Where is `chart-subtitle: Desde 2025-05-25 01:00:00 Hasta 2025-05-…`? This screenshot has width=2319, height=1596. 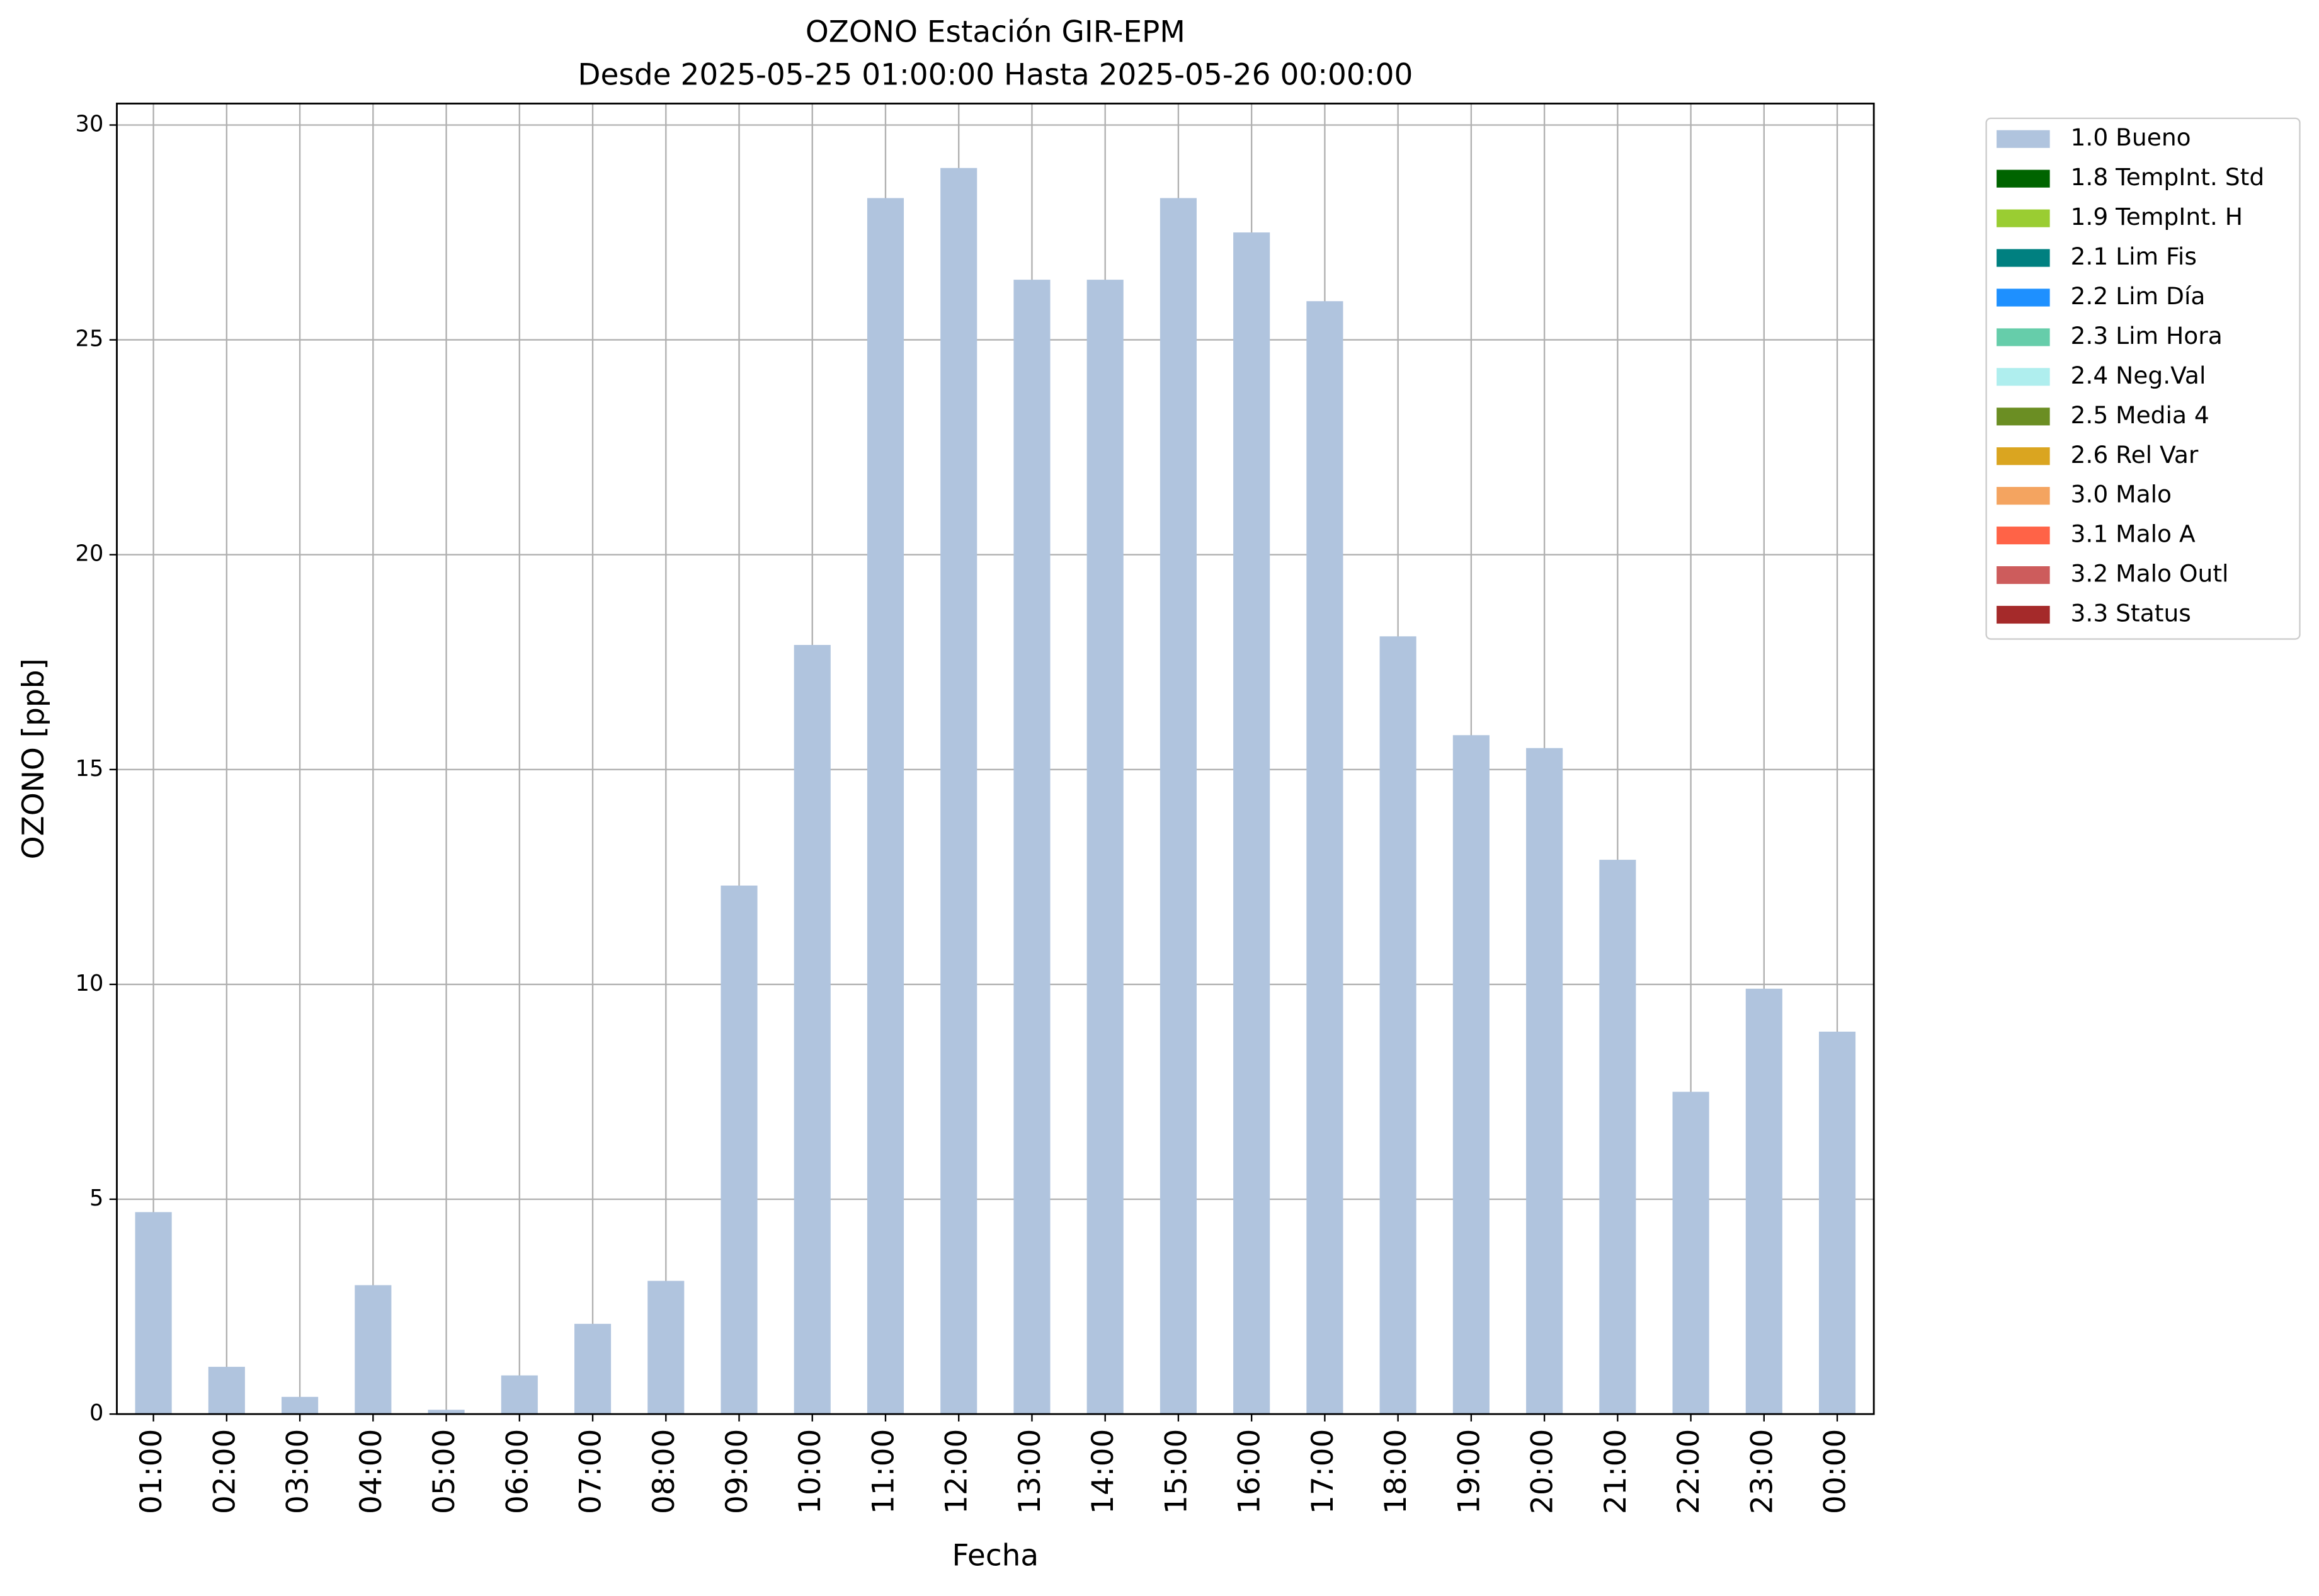
chart-subtitle: Desde 2025-05-25 01:00:00 Hasta 2025-05-… is located at coordinates (995, 75).